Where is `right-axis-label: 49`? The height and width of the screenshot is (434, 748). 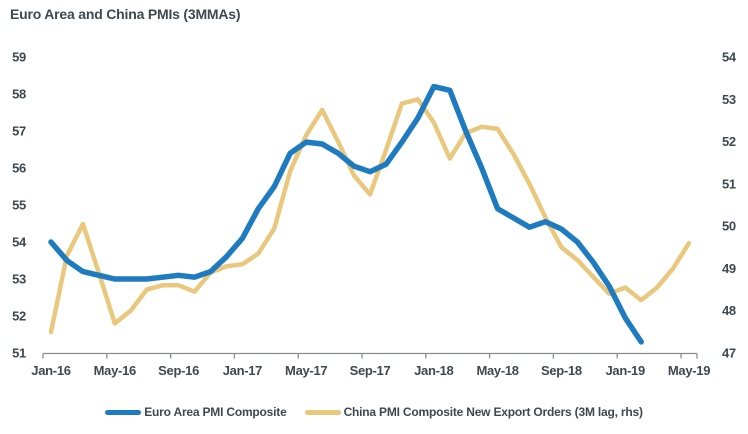
right-axis-label: 49 is located at coordinates (729, 268).